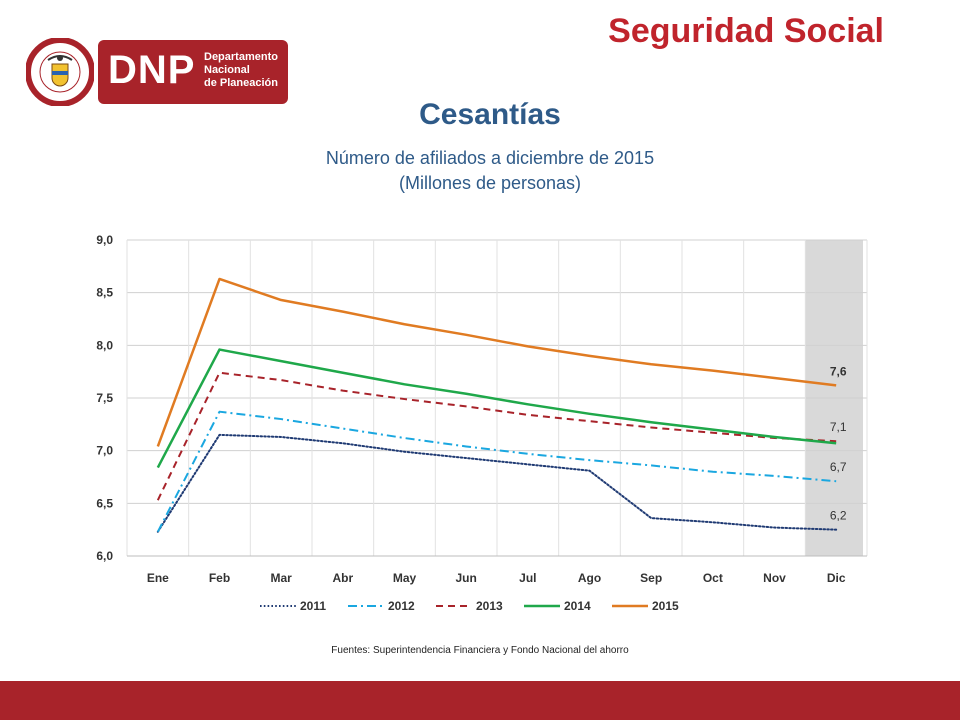 The width and height of the screenshot is (960, 720). Describe the element at coordinates (746, 31) in the screenshot. I see `page-title: Seguridad Social` at that location.